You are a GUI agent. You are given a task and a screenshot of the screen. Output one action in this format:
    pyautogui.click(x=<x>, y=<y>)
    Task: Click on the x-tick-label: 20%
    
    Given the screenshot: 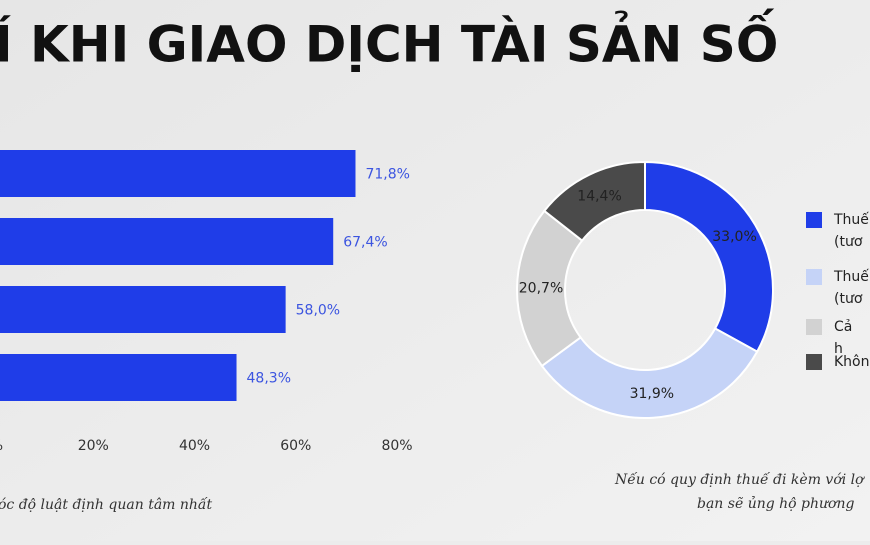 What is the action you would take?
    pyautogui.click(x=93, y=446)
    